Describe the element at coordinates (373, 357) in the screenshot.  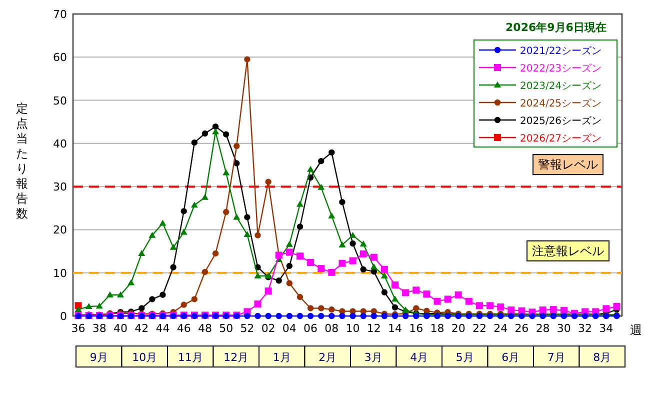
I see `text: 3月` at that location.